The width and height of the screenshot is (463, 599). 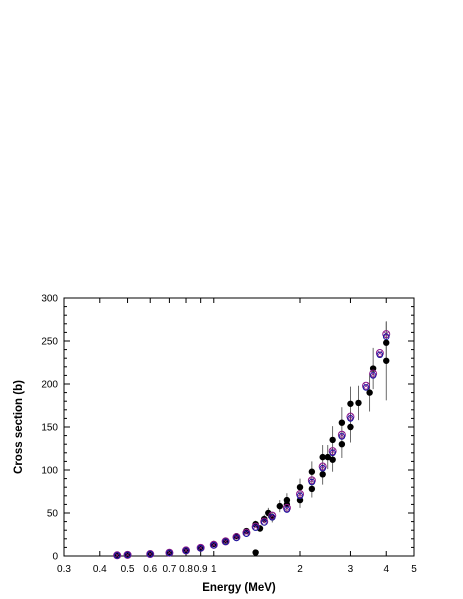 What do you see at coordinates (64, 569) in the screenshot?
I see `x-tick-label: 0.3` at bounding box center [64, 569].